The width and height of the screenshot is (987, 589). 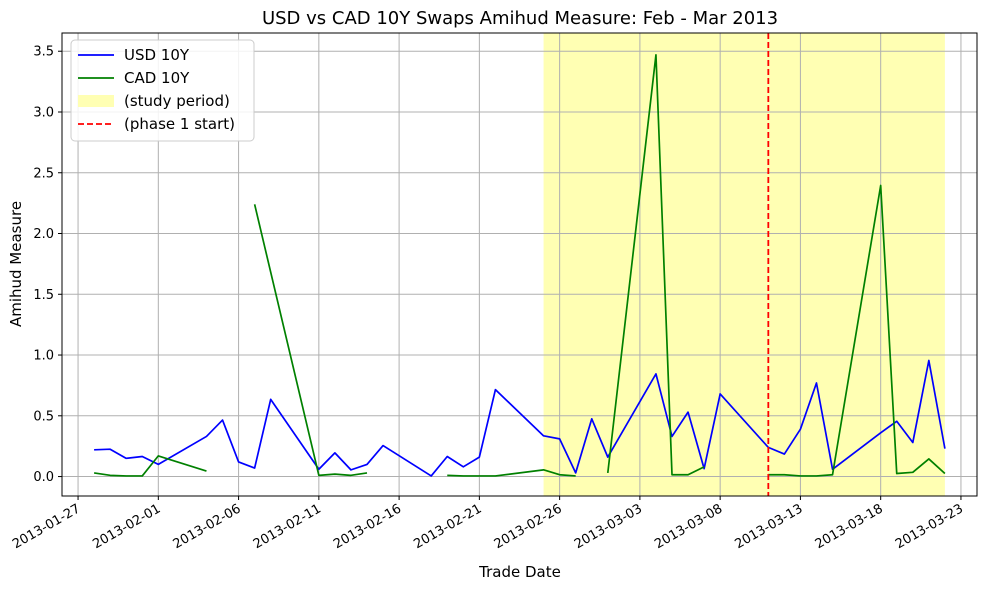 What do you see at coordinates (157, 55) in the screenshot?
I see `legend-usd-label: USD 10Y` at bounding box center [157, 55].